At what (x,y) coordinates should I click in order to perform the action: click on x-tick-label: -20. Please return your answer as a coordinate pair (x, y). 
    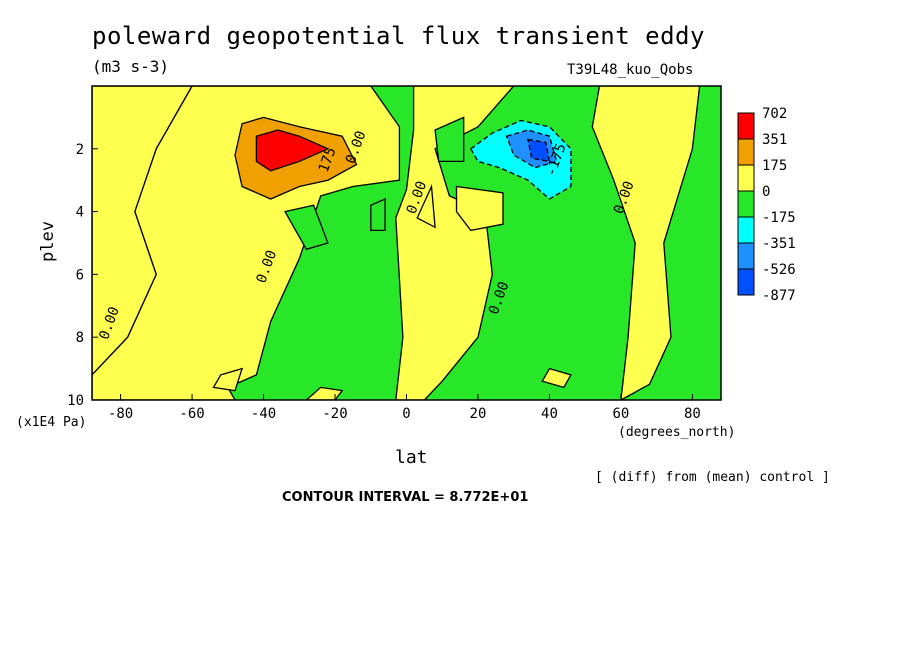
    Looking at the image, I should click on (334, 414).